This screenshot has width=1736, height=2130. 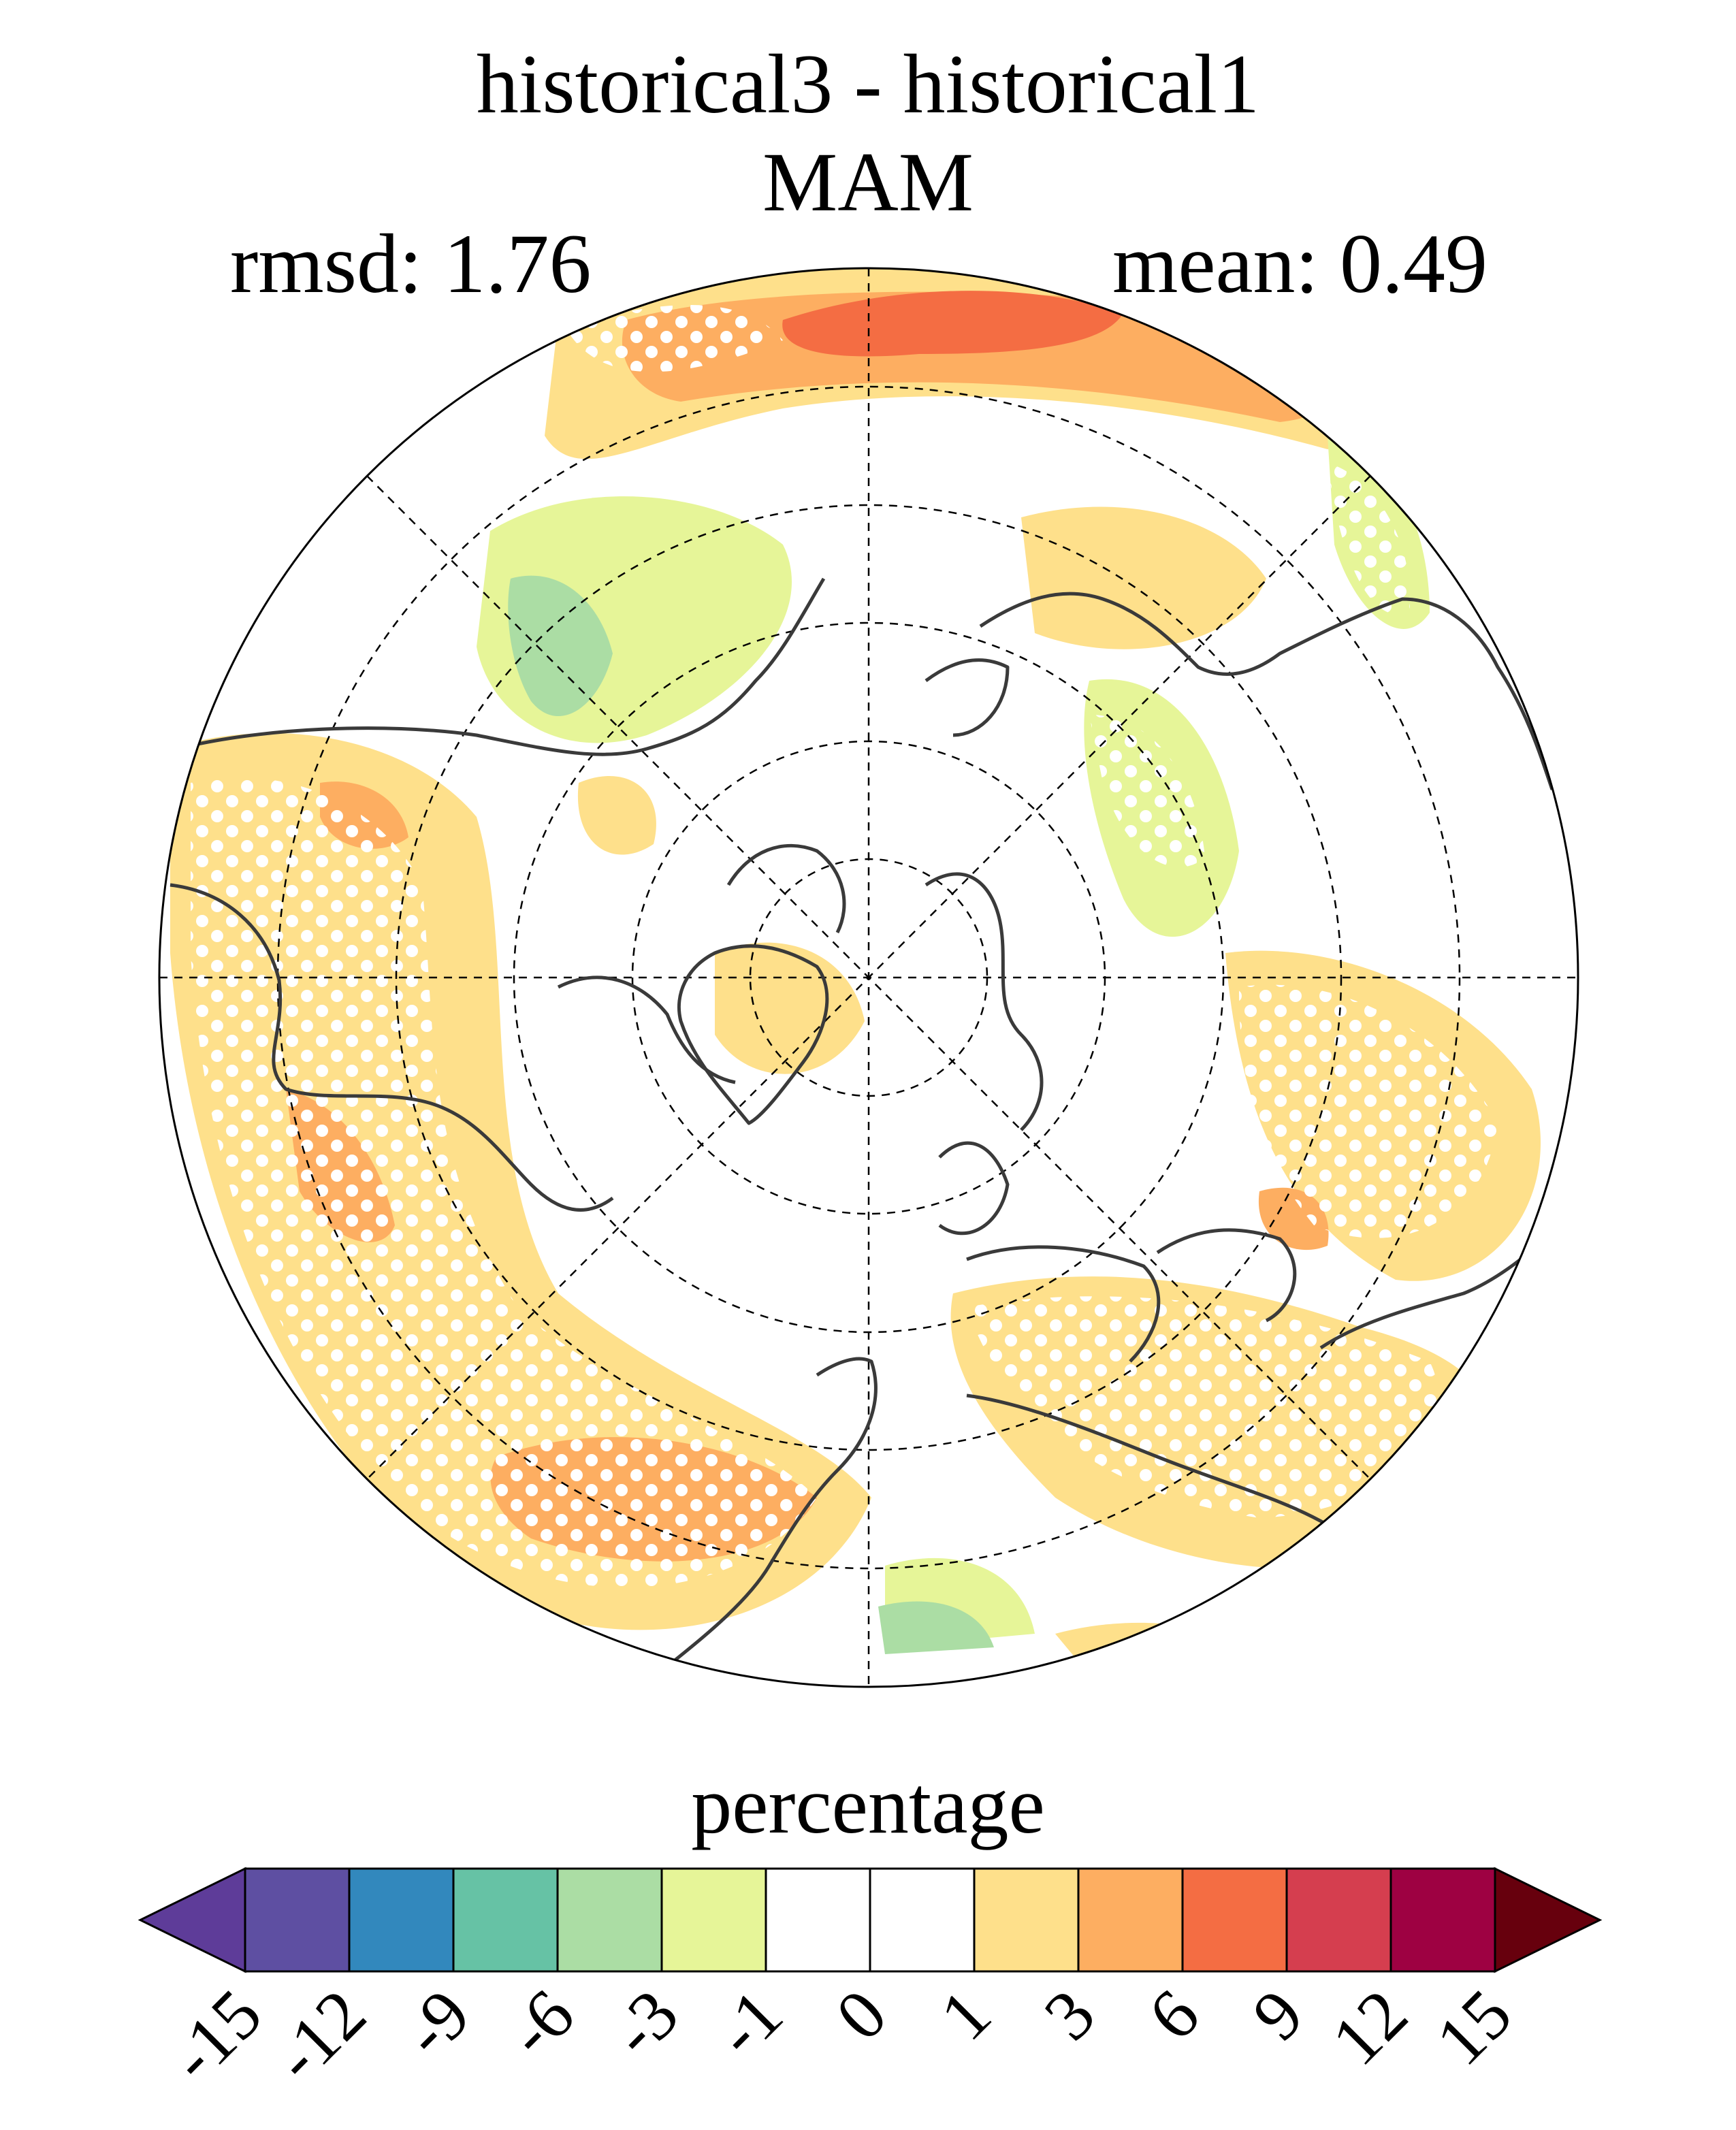 What do you see at coordinates (952, 324) in the screenshot?
I see `anomaly-6to9` at bounding box center [952, 324].